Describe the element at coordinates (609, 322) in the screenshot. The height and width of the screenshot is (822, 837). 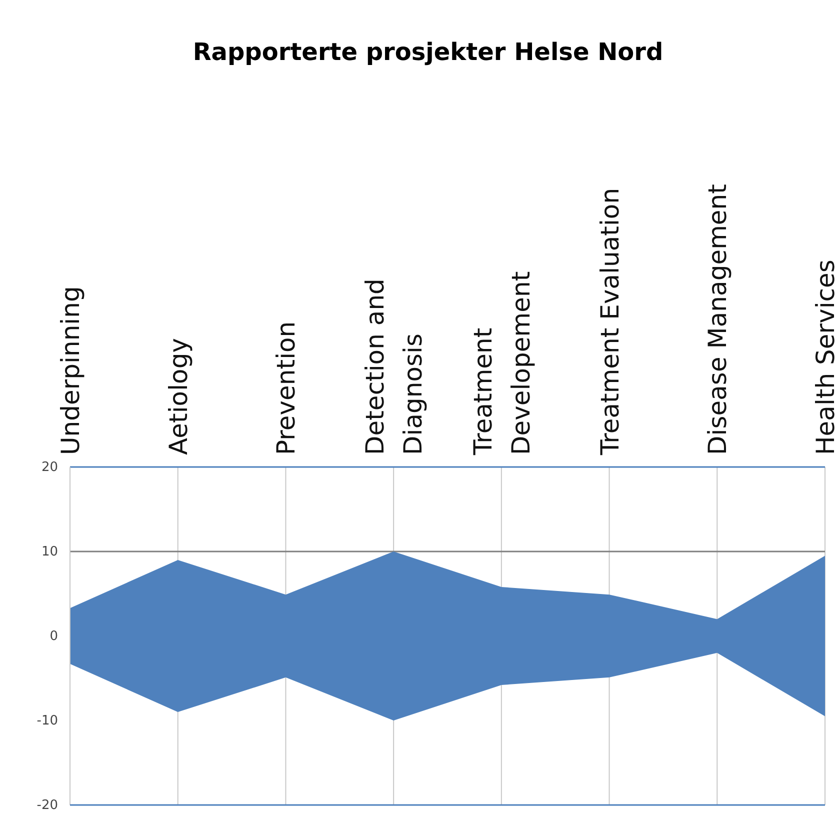
I see `x-tick-label: Treatment Evaluation` at that location.